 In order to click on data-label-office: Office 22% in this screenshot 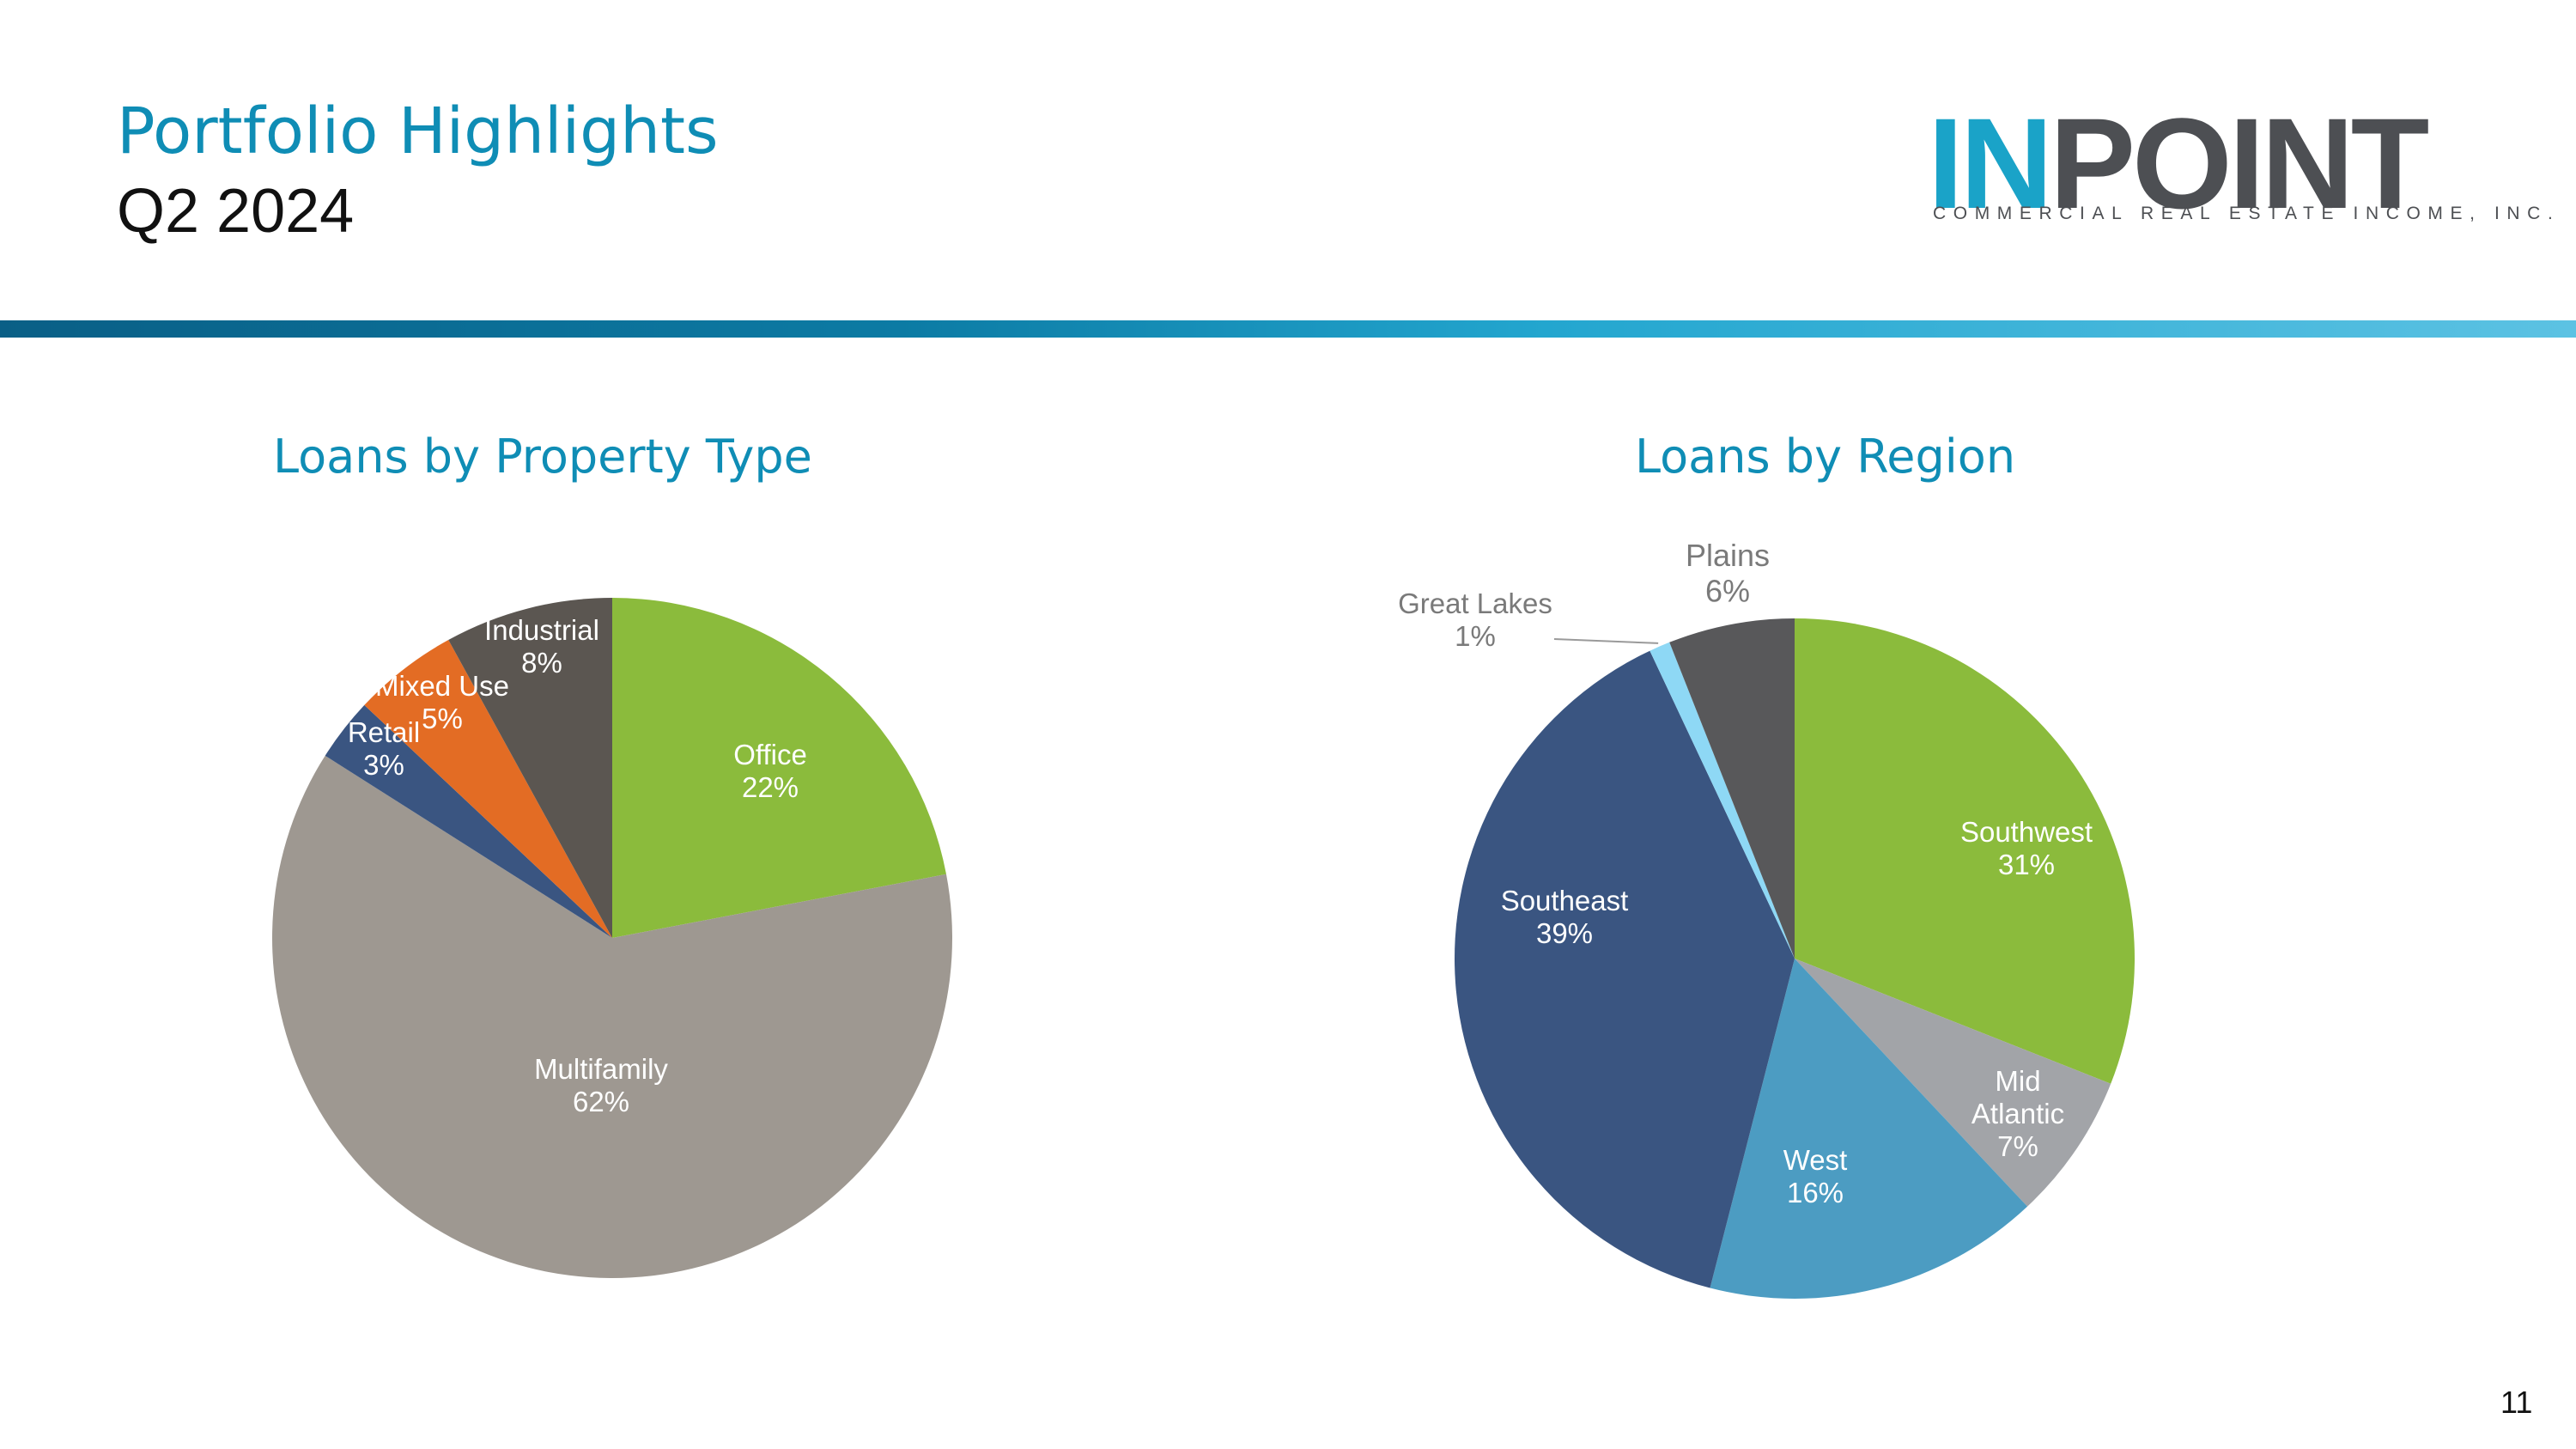, I will do `click(770, 771)`.